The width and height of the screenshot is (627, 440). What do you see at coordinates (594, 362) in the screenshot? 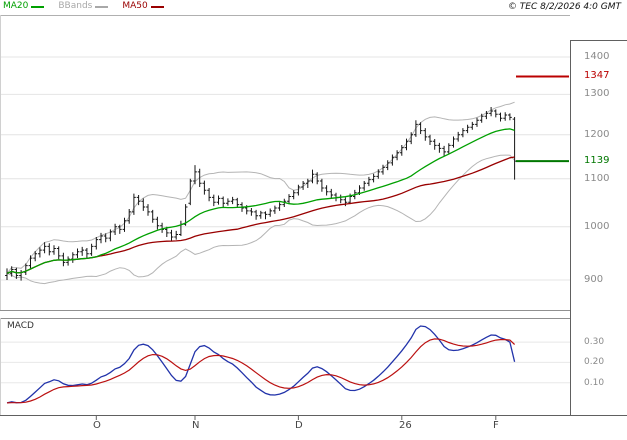
I see `macd-tick: 0.20` at bounding box center [594, 362].